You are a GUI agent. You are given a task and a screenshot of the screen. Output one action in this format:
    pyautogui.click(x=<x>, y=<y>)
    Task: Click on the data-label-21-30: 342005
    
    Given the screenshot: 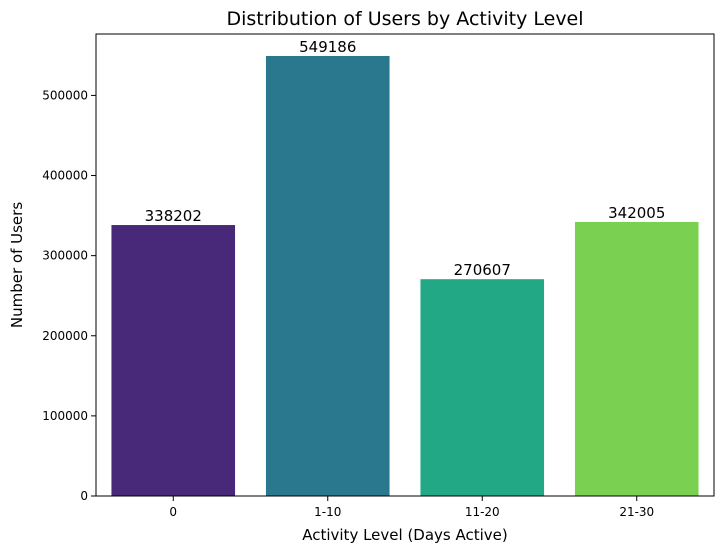 What is the action you would take?
    pyautogui.click(x=636, y=213)
    